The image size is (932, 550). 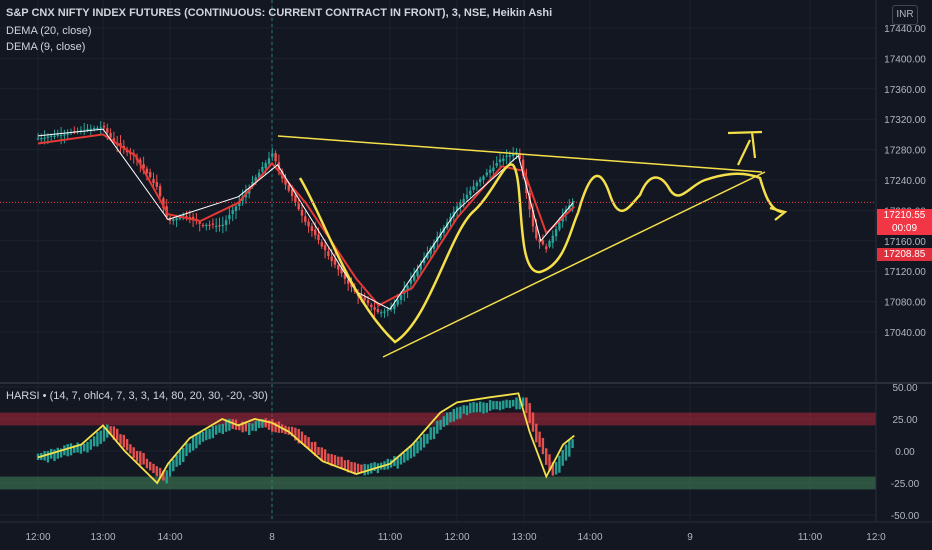 I want to click on overbought-band, so click(x=438, y=419).